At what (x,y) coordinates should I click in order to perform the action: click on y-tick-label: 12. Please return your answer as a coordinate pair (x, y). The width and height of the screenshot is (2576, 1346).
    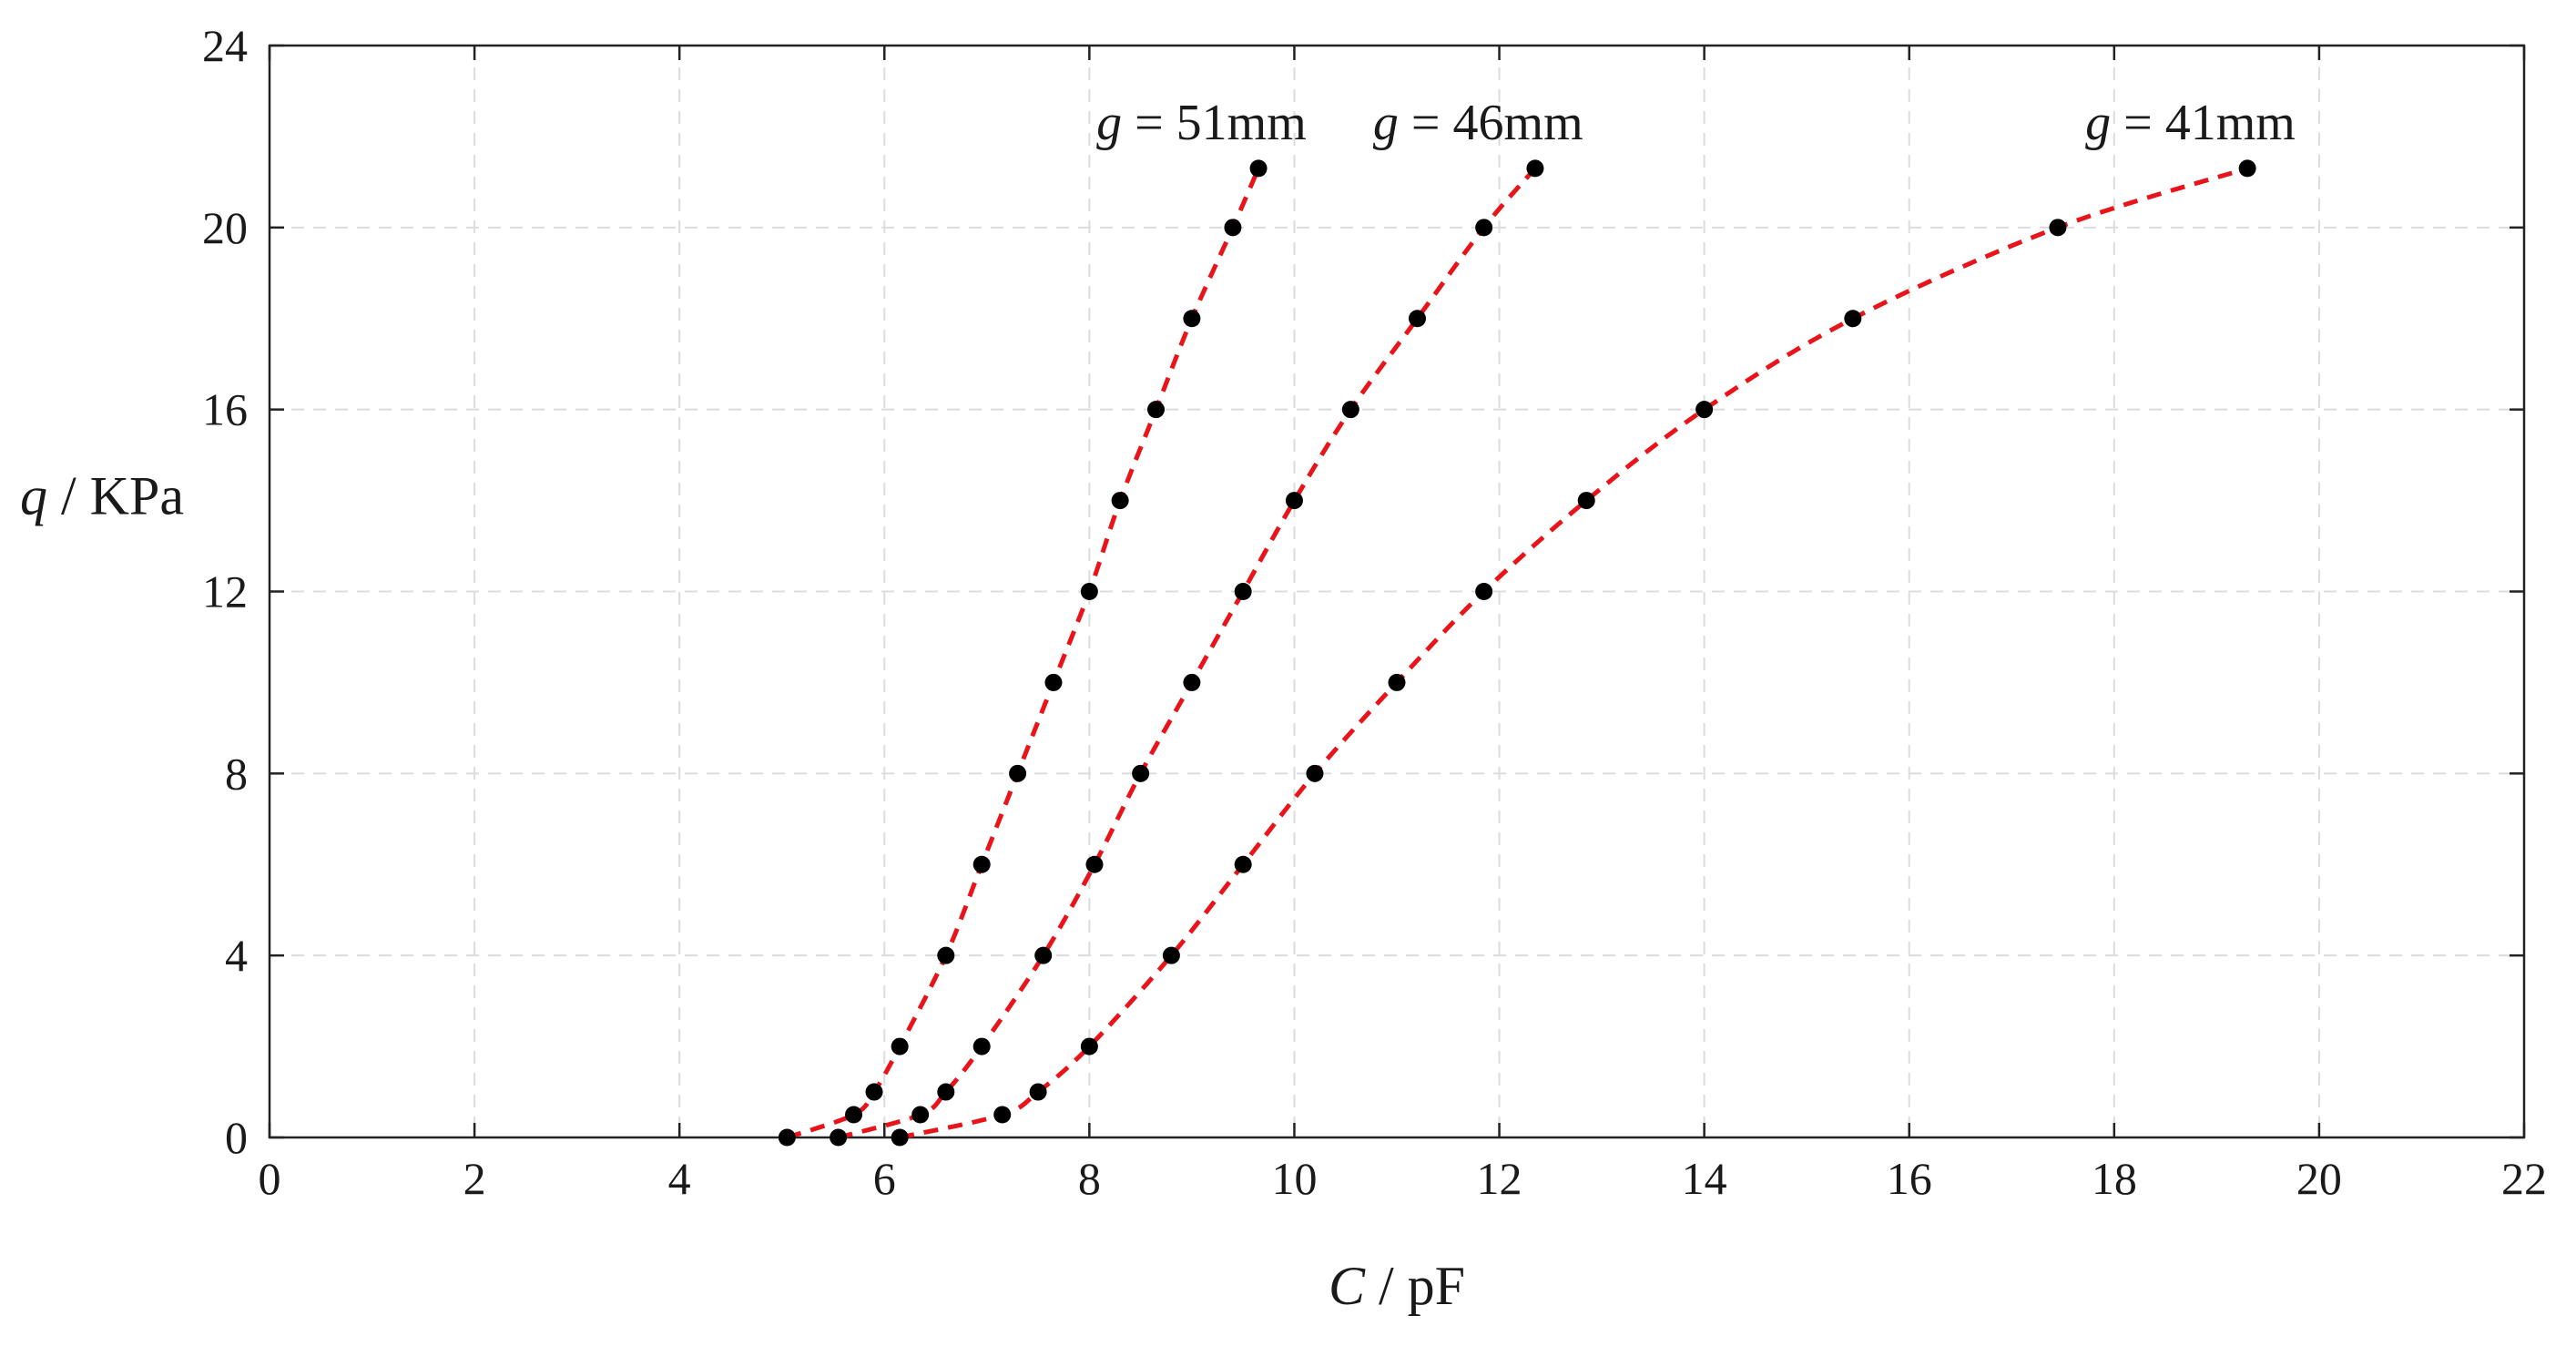
    Looking at the image, I should click on (225, 591).